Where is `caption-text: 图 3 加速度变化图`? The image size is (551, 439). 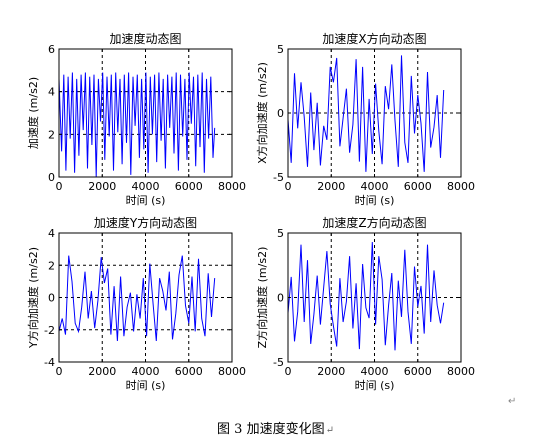 caption-text: 图 3 加速度变化图 is located at coordinates (271, 429).